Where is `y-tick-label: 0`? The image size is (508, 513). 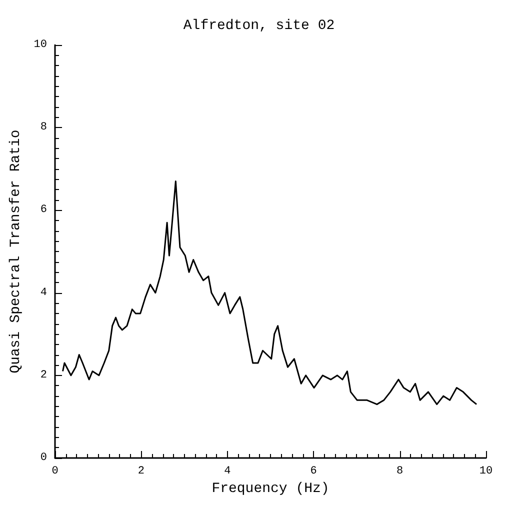
y-tick-label: 0 is located at coordinates (43, 458).